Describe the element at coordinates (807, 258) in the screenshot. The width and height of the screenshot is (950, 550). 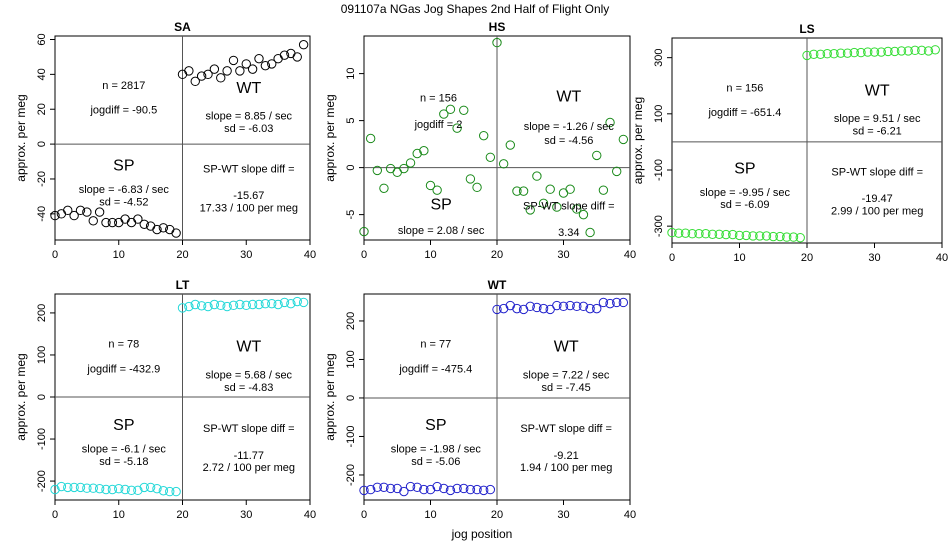
I see `x-tick-label: 20` at that location.